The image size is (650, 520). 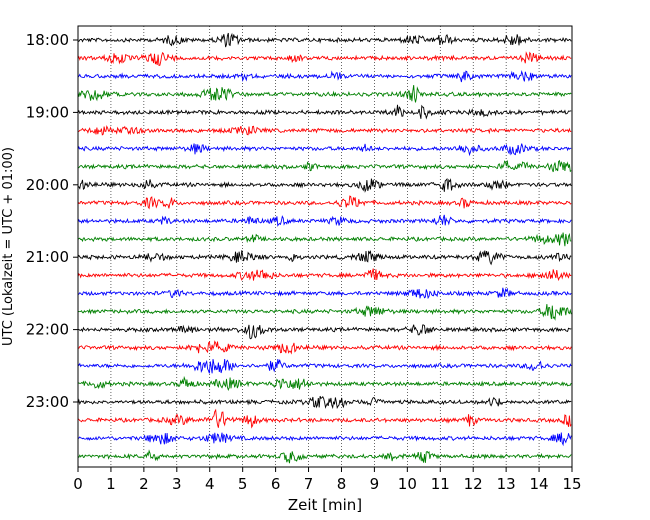 What do you see at coordinates (324, 185) in the screenshot?
I see `trace-2000` at bounding box center [324, 185].